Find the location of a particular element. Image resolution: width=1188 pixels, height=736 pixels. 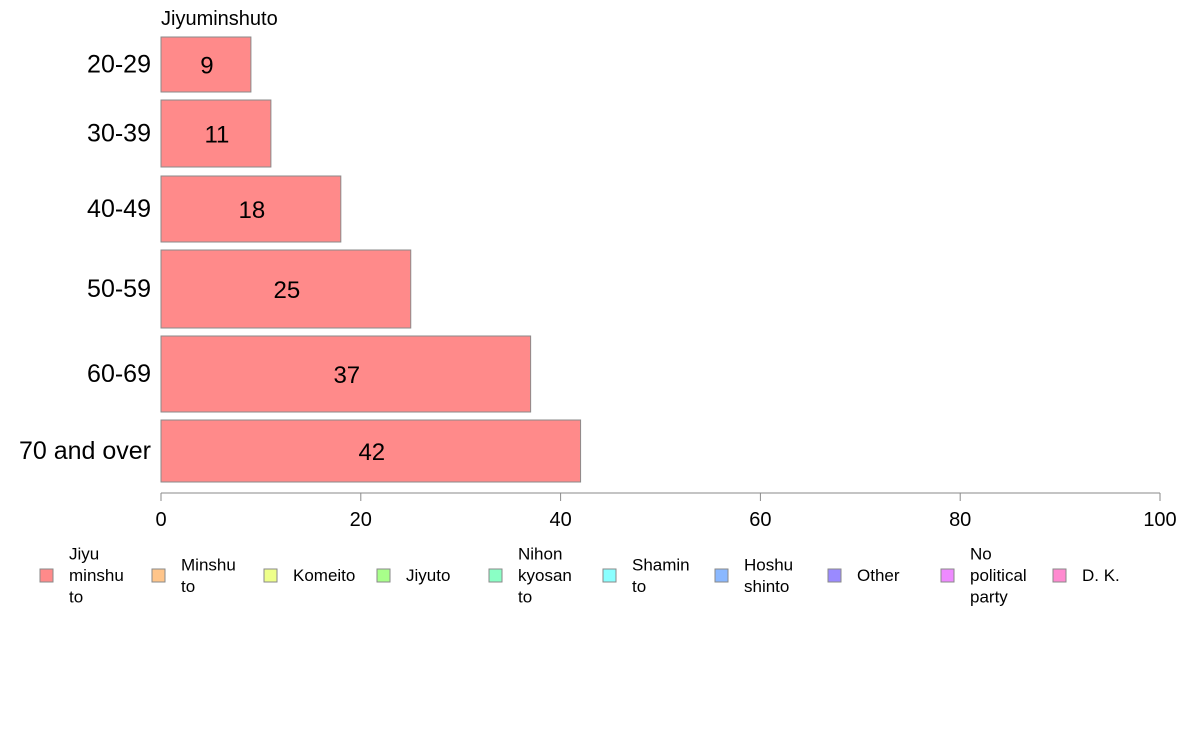

legend-item: Komeito is located at coordinates (309, 575).